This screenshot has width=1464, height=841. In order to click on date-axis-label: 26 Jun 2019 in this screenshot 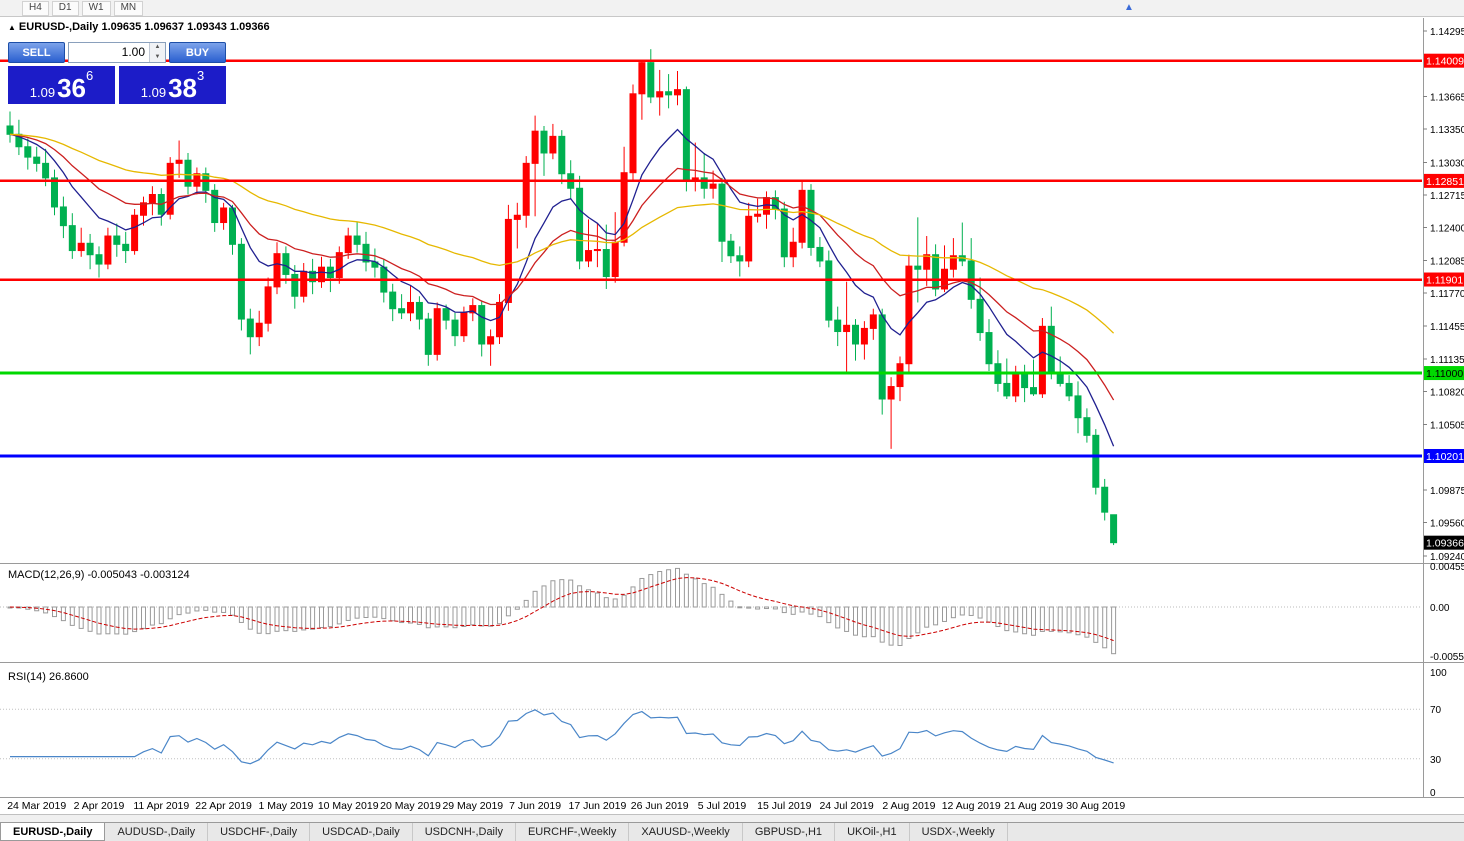, I will do `click(660, 806)`.